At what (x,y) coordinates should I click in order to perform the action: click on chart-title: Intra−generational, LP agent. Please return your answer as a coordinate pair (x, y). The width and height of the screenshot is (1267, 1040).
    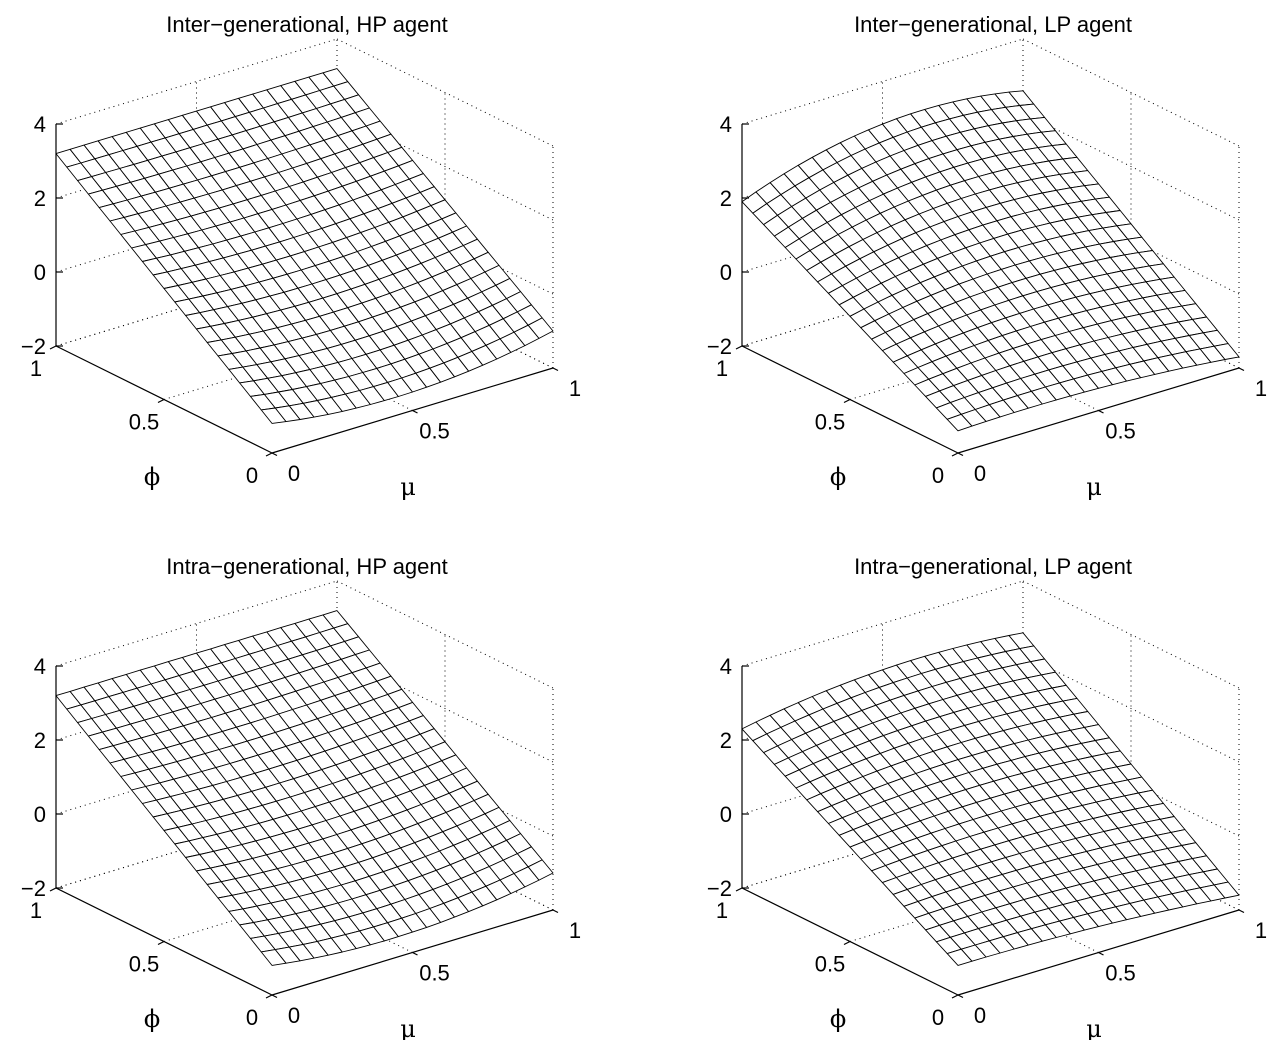
    Looking at the image, I should click on (993, 566).